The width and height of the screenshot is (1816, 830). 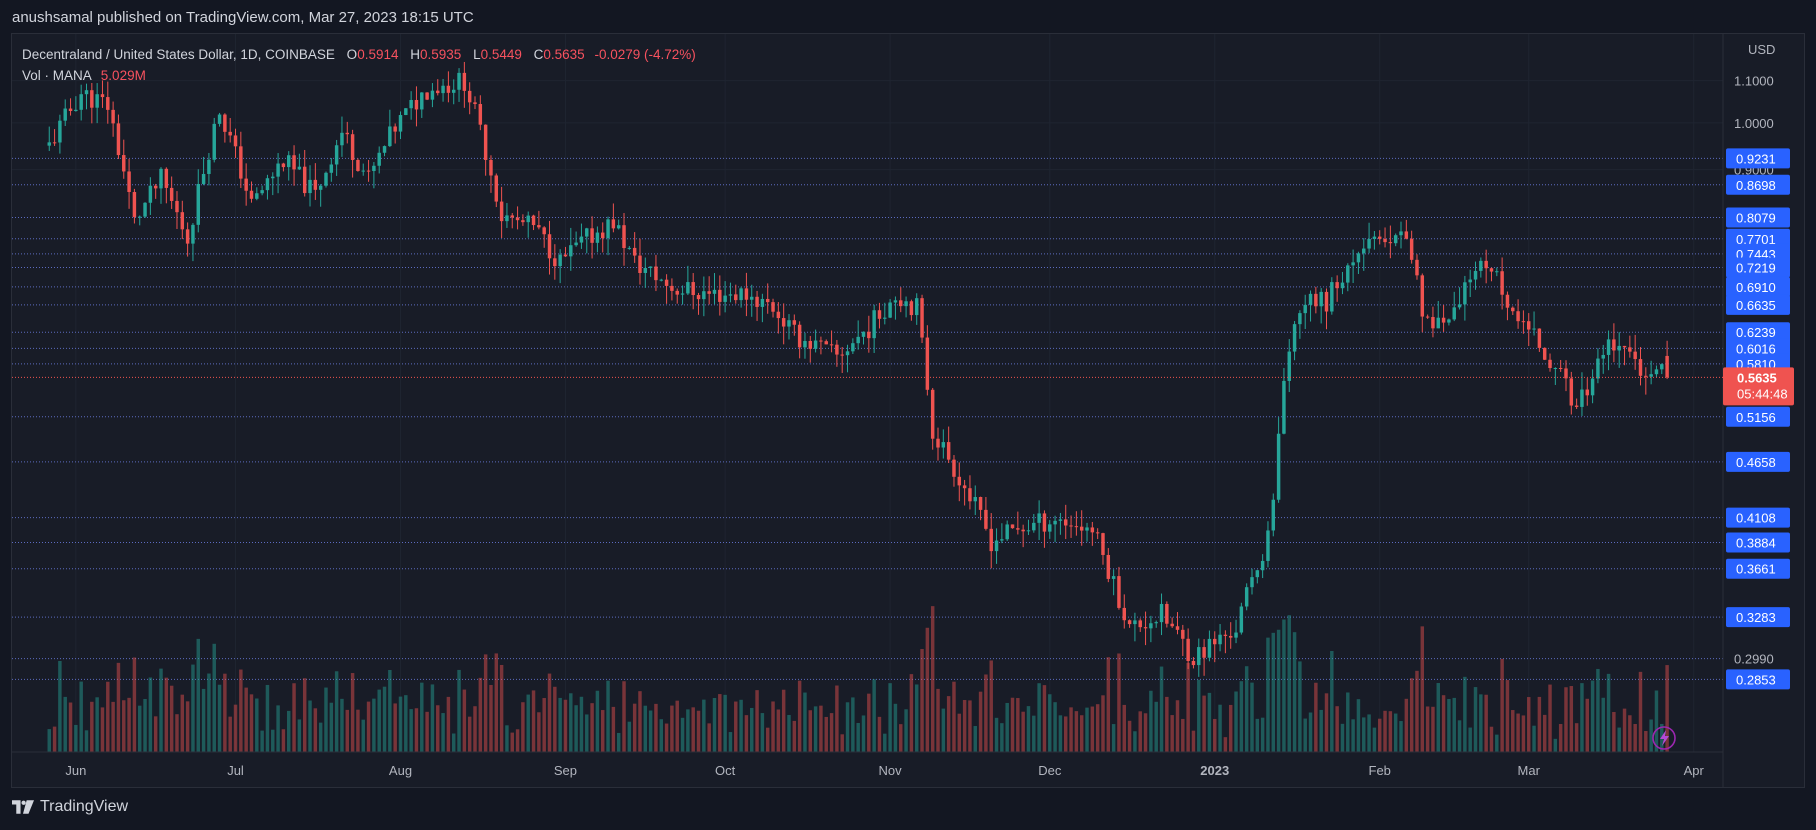 What do you see at coordinates (1664, 738) in the screenshot?
I see `lightning-icon` at bounding box center [1664, 738].